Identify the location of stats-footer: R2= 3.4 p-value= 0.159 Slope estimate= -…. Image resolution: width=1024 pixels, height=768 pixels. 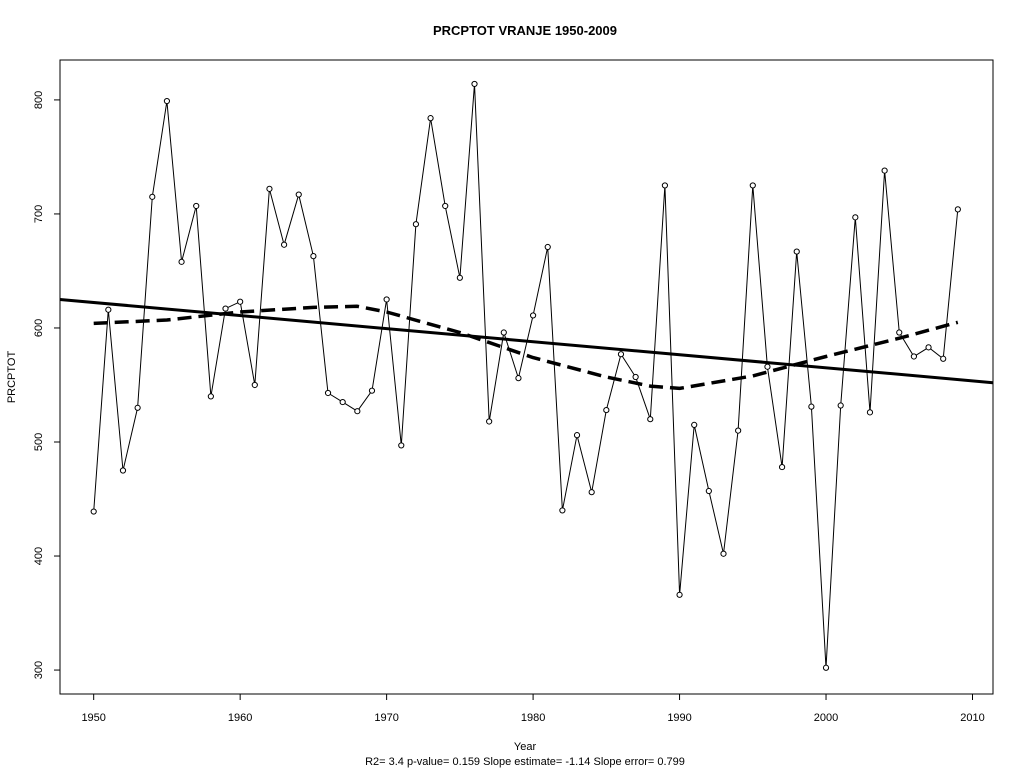
(525, 762).